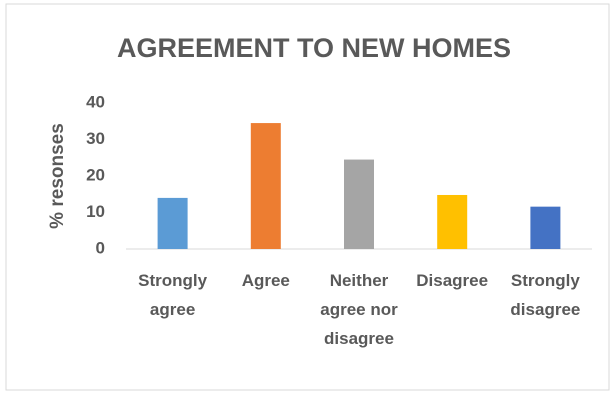 The height and width of the screenshot is (394, 614). What do you see at coordinates (545, 295) in the screenshot?
I see `x-tick-label: Strongly disagree` at bounding box center [545, 295].